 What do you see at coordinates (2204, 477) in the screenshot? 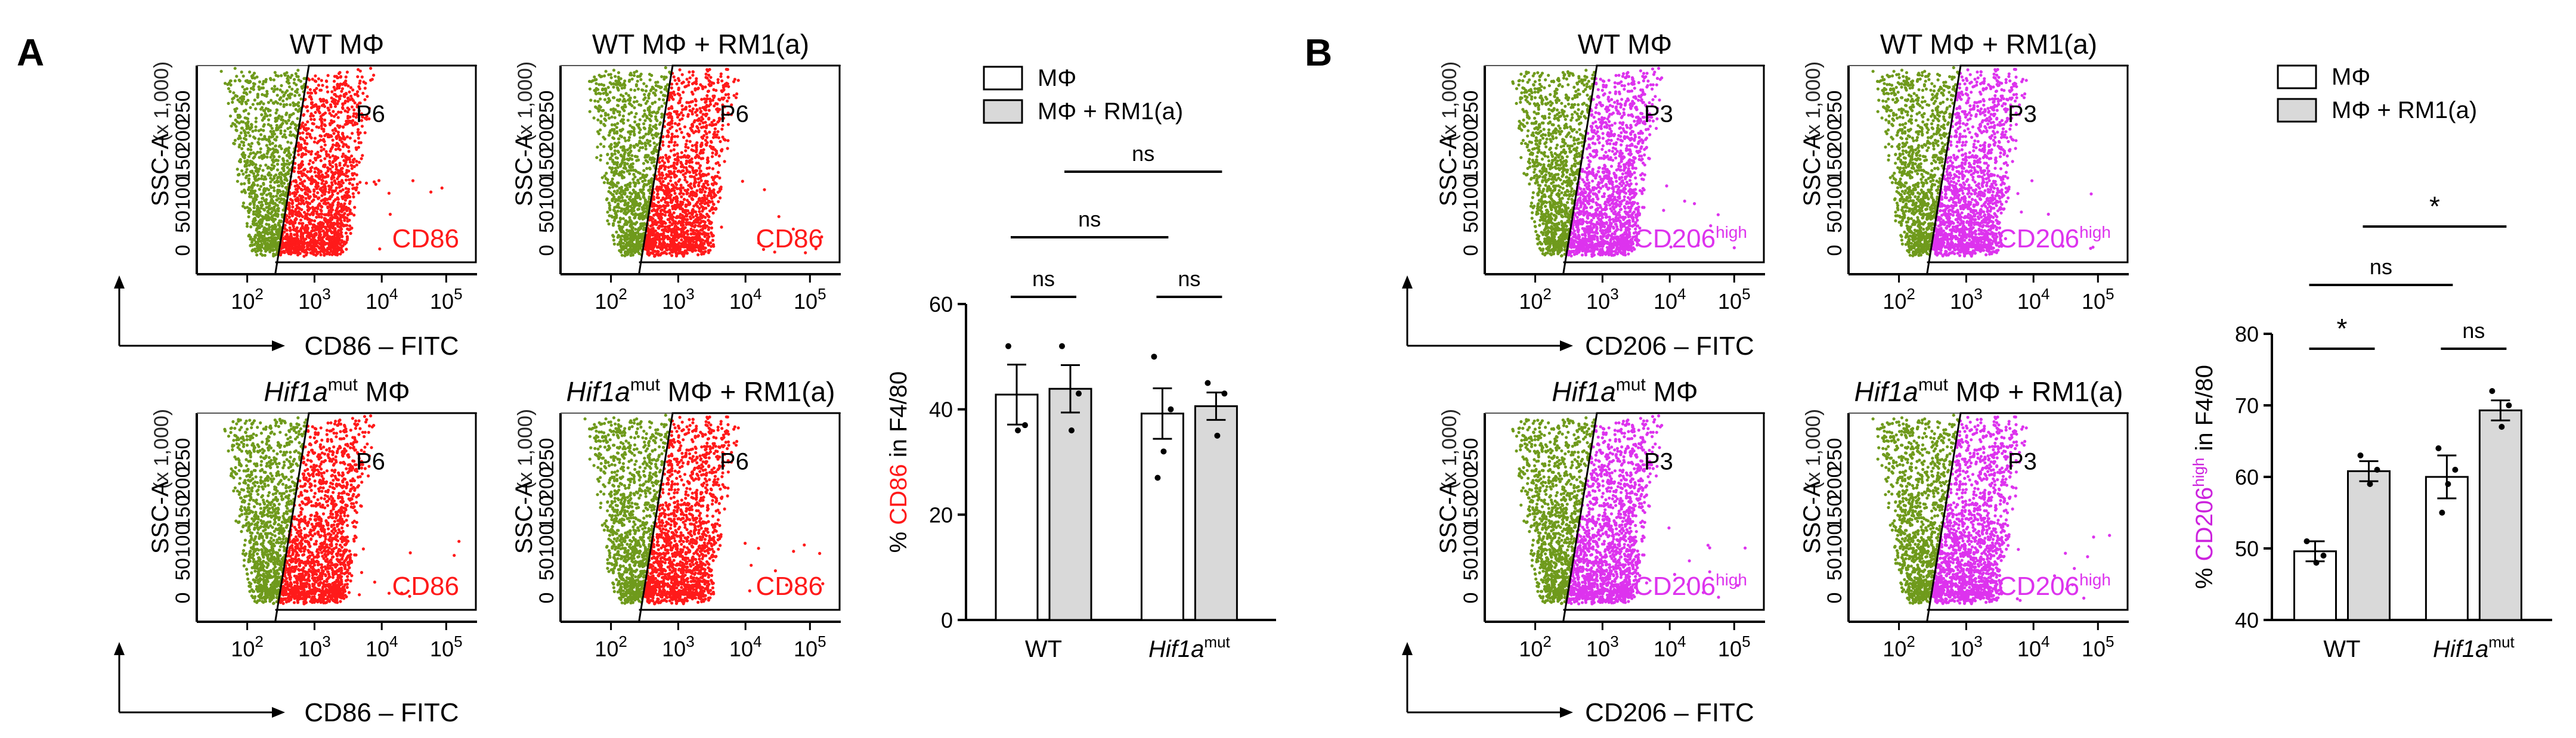
I see `bar-y-axis-label: % CD206high in F4/80` at bounding box center [2204, 477].